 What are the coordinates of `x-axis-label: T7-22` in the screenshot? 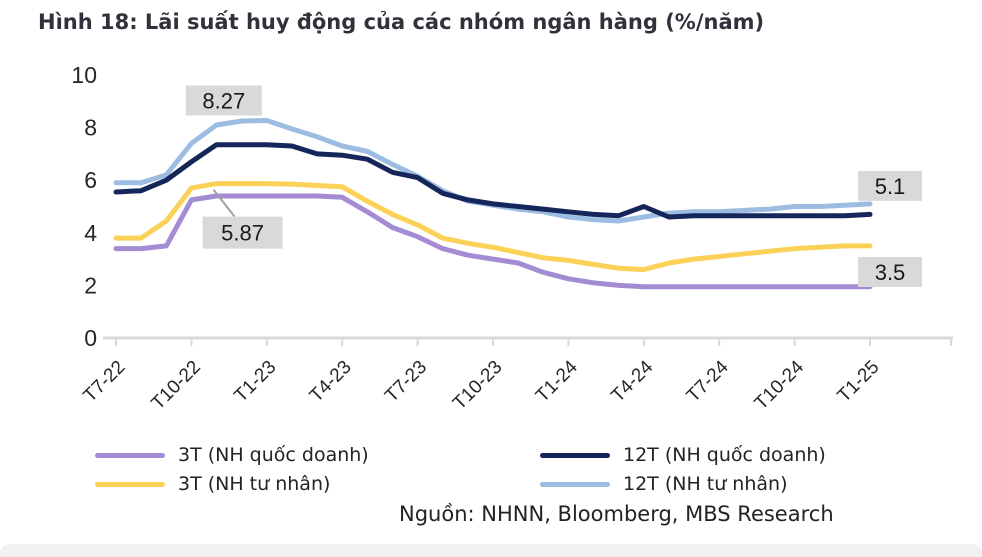 It's located at (105, 382).